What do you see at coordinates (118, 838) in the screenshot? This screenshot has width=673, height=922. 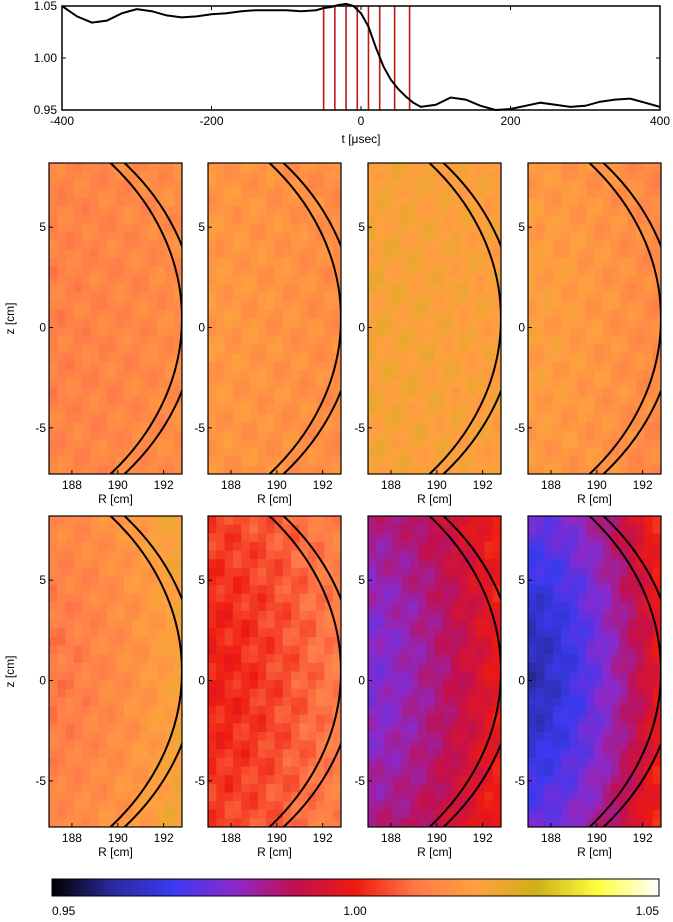 I see `heatmap-xtick-label: 190` at bounding box center [118, 838].